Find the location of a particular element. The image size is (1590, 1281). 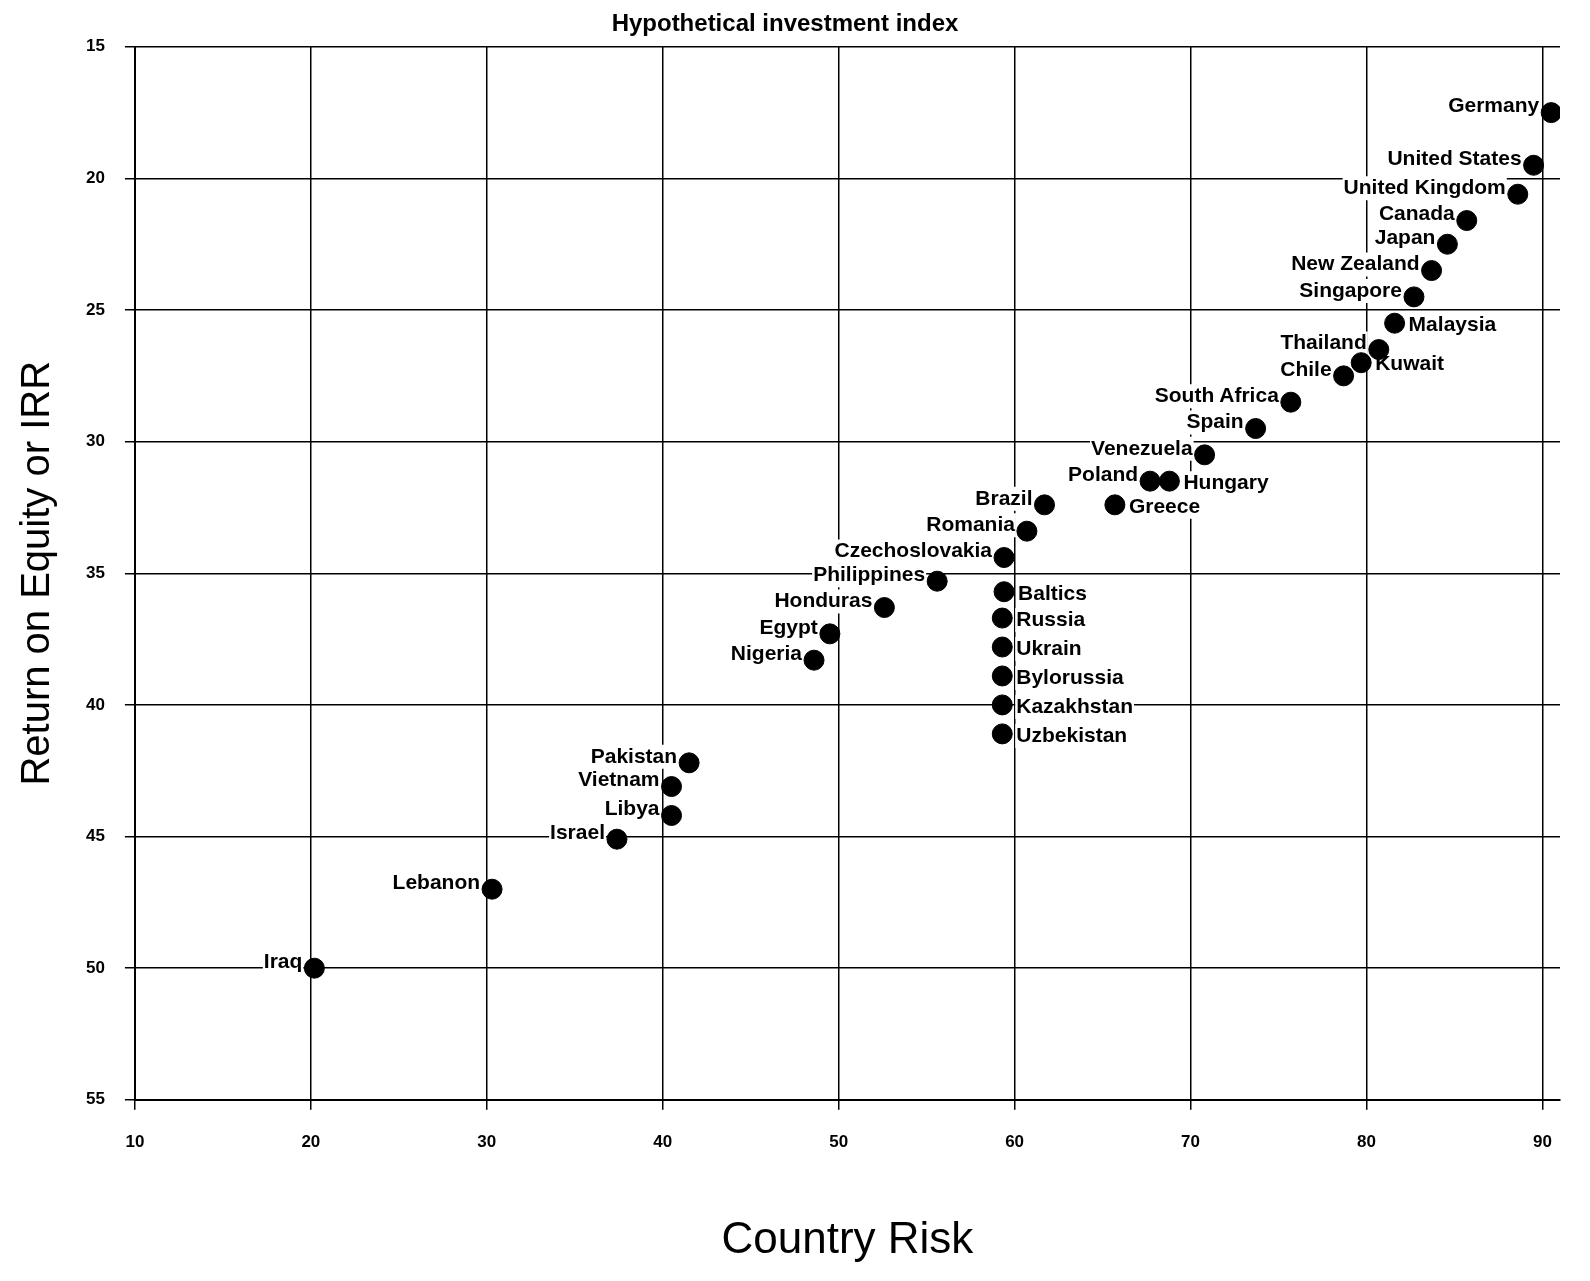

series-label: Uzbekistan is located at coordinates (1072, 734).